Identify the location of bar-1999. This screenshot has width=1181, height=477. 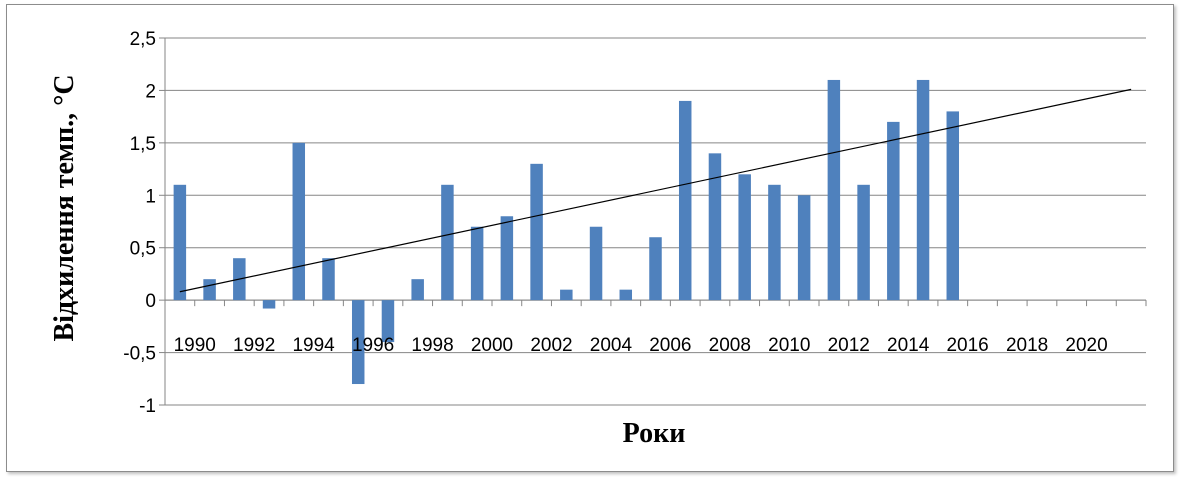
(447, 242).